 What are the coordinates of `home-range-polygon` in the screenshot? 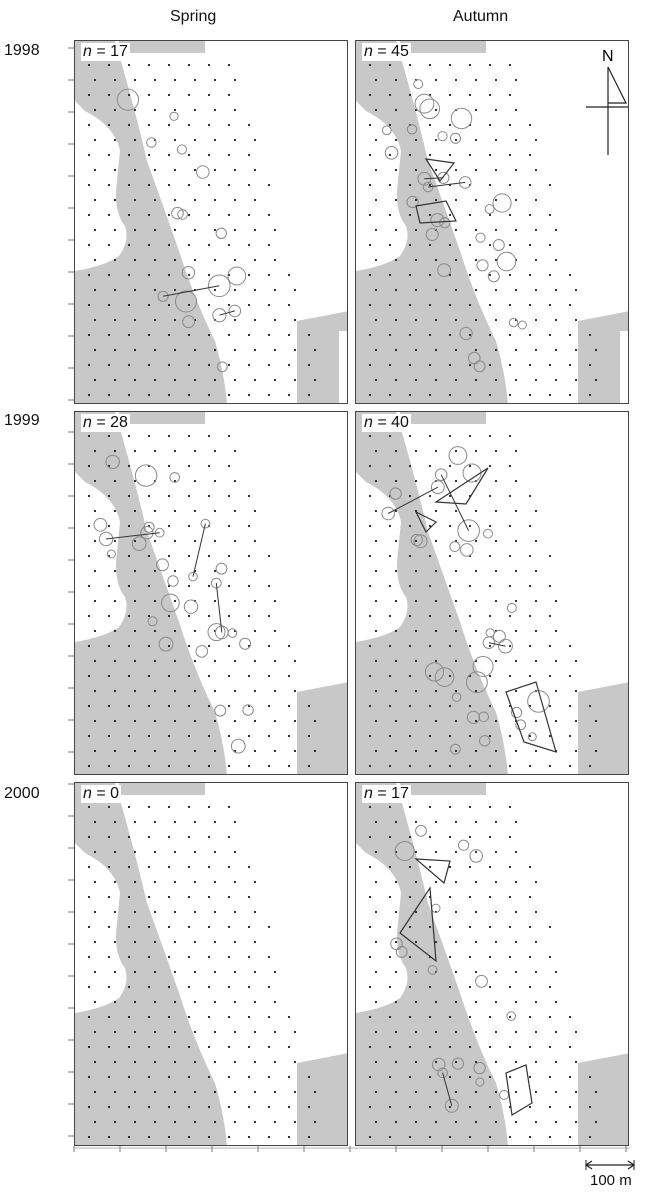 It's located at (426, 522).